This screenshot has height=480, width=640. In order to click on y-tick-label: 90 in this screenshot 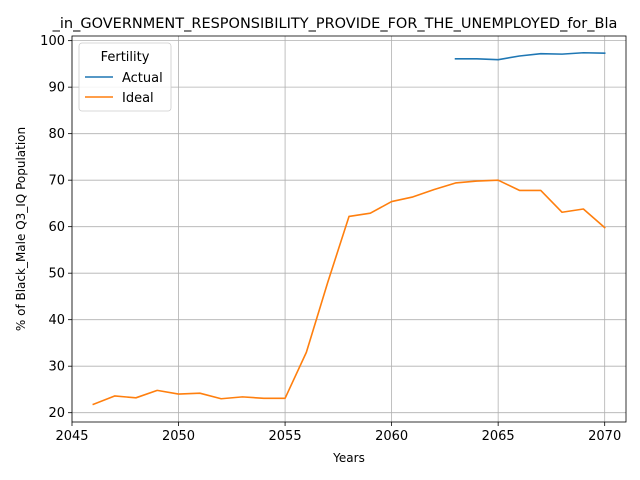, I will do `click(56, 88)`.